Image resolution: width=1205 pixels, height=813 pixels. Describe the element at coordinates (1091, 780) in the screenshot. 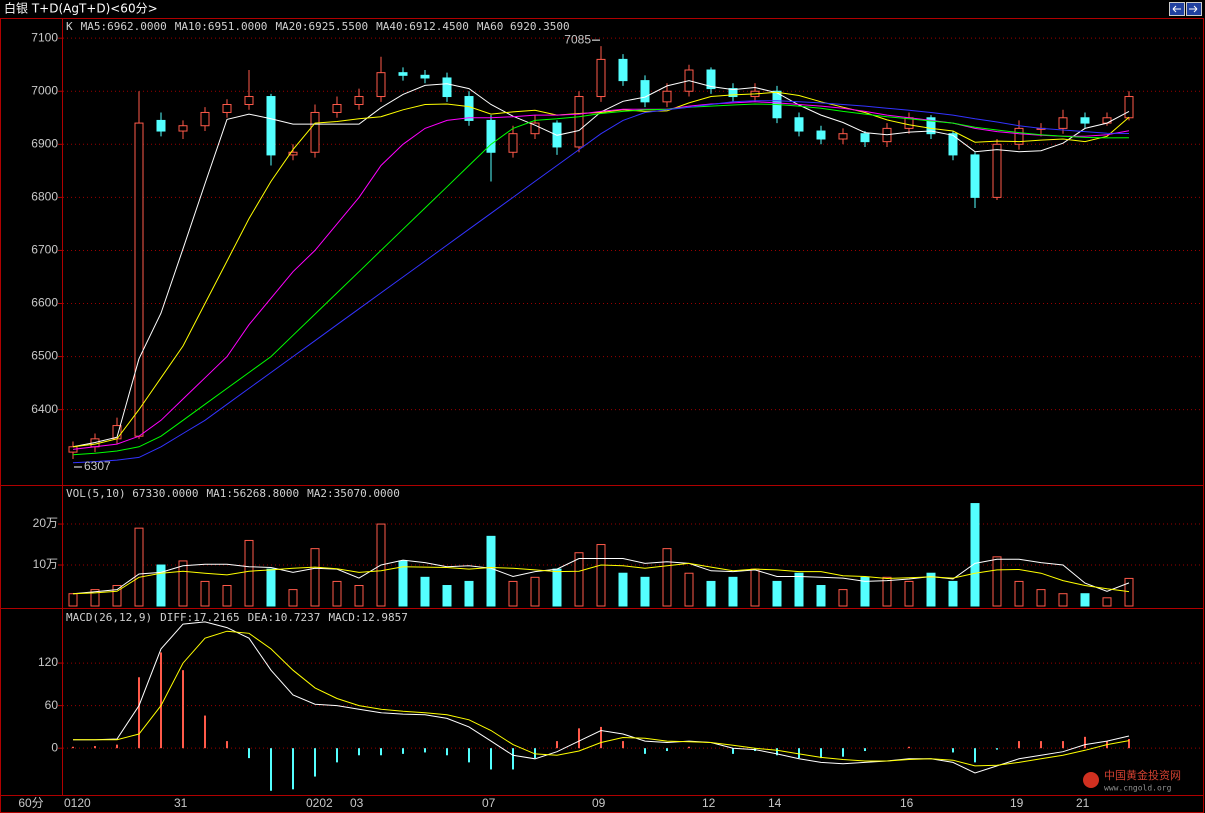

I see `watermark-logo` at that location.